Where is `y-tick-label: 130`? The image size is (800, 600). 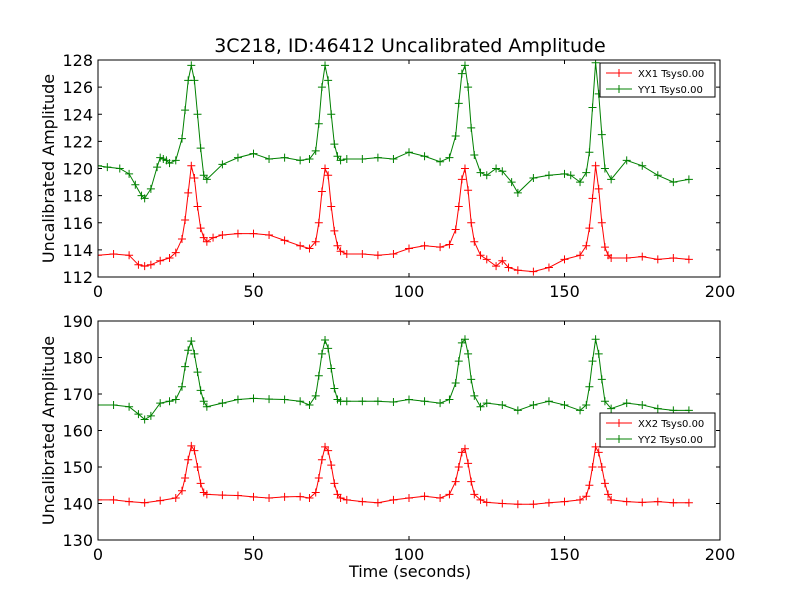 y-tick-label: 130 is located at coordinates (77, 540).